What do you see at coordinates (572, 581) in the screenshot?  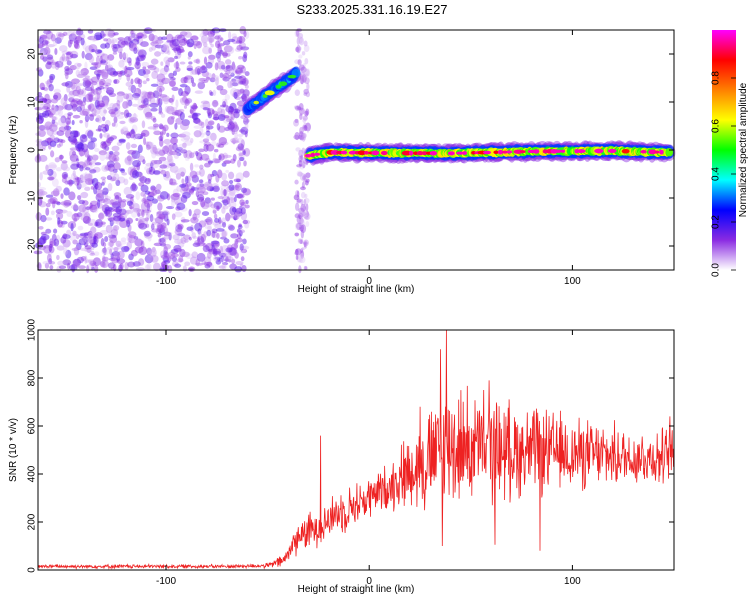 I see `snr-x-tick-label: 100` at bounding box center [572, 581].